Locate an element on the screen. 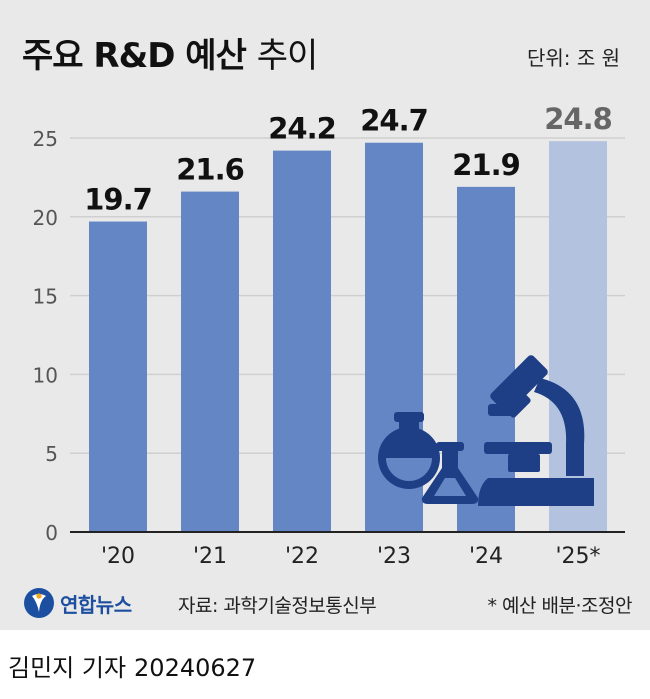  byline: 김민지 기자 20240627 is located at coordinates (132, 665).